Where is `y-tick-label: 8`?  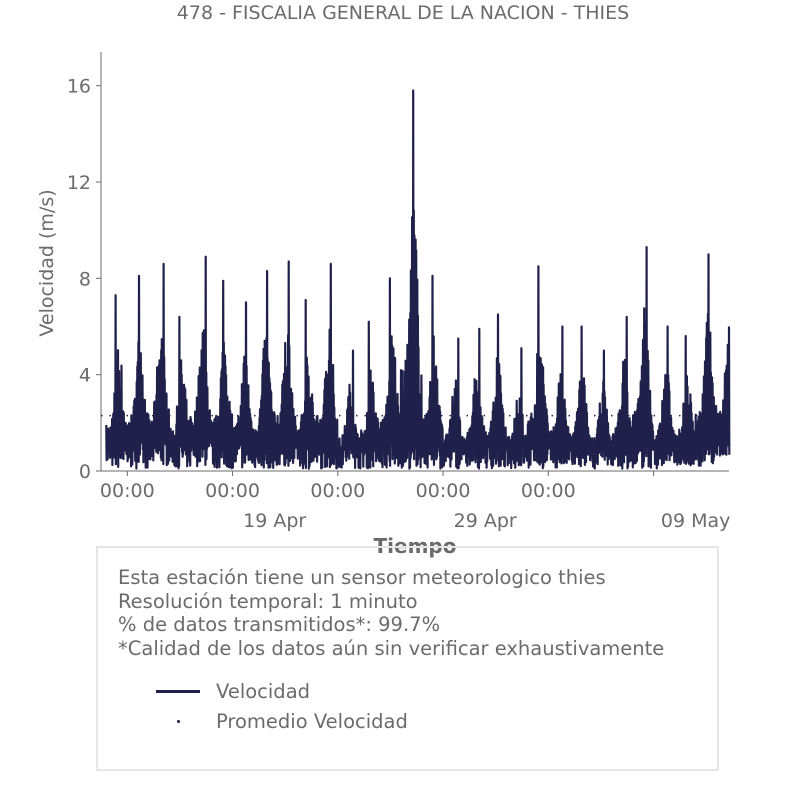 y-tick-label: 8 is located at coordinates (85, 279).